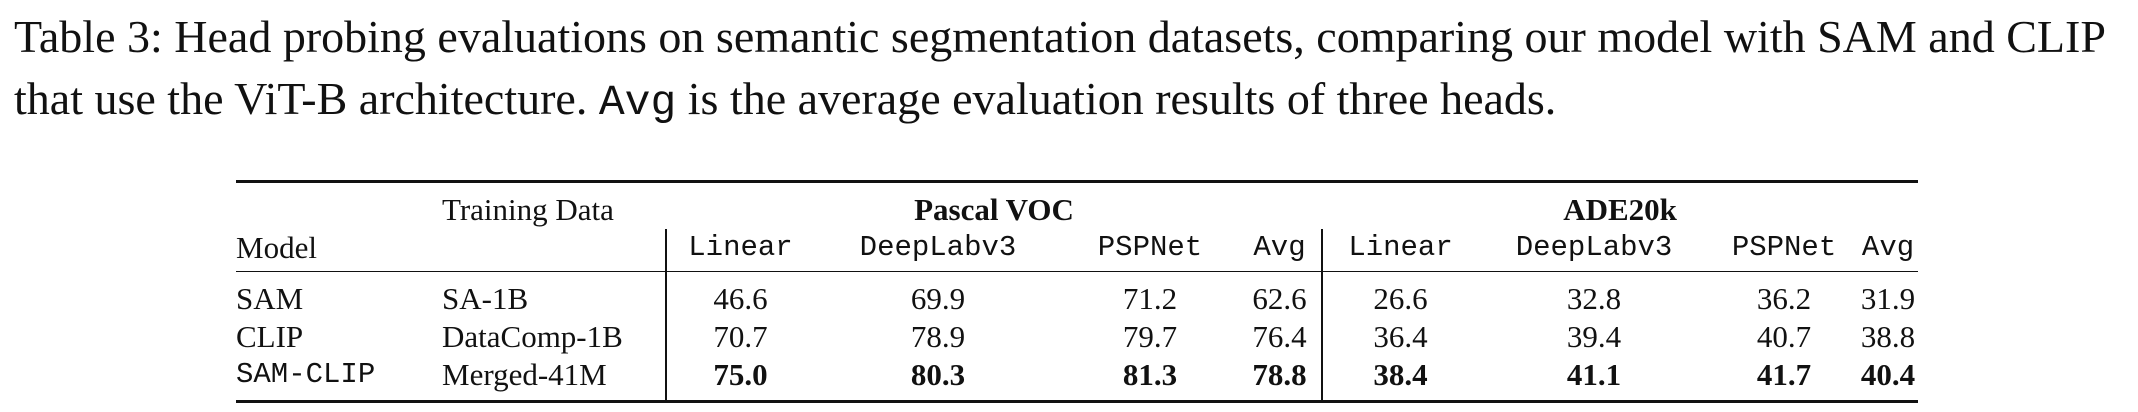 The width and height of the screenshot is (2138, 412). I want to click on cell-voc-deeplabv3: 78.9, so click(938, 336).